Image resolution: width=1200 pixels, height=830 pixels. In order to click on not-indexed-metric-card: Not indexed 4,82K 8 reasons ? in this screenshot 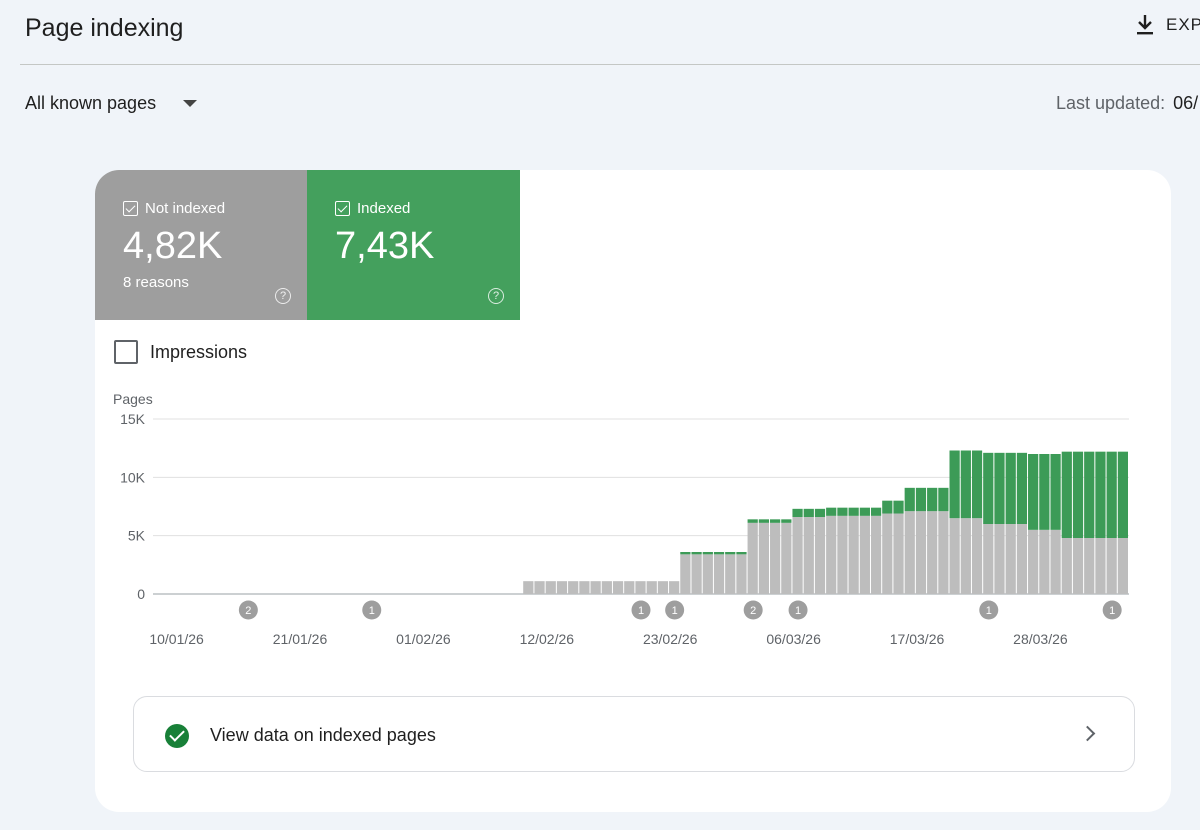, I will do `click(201, 245)`.